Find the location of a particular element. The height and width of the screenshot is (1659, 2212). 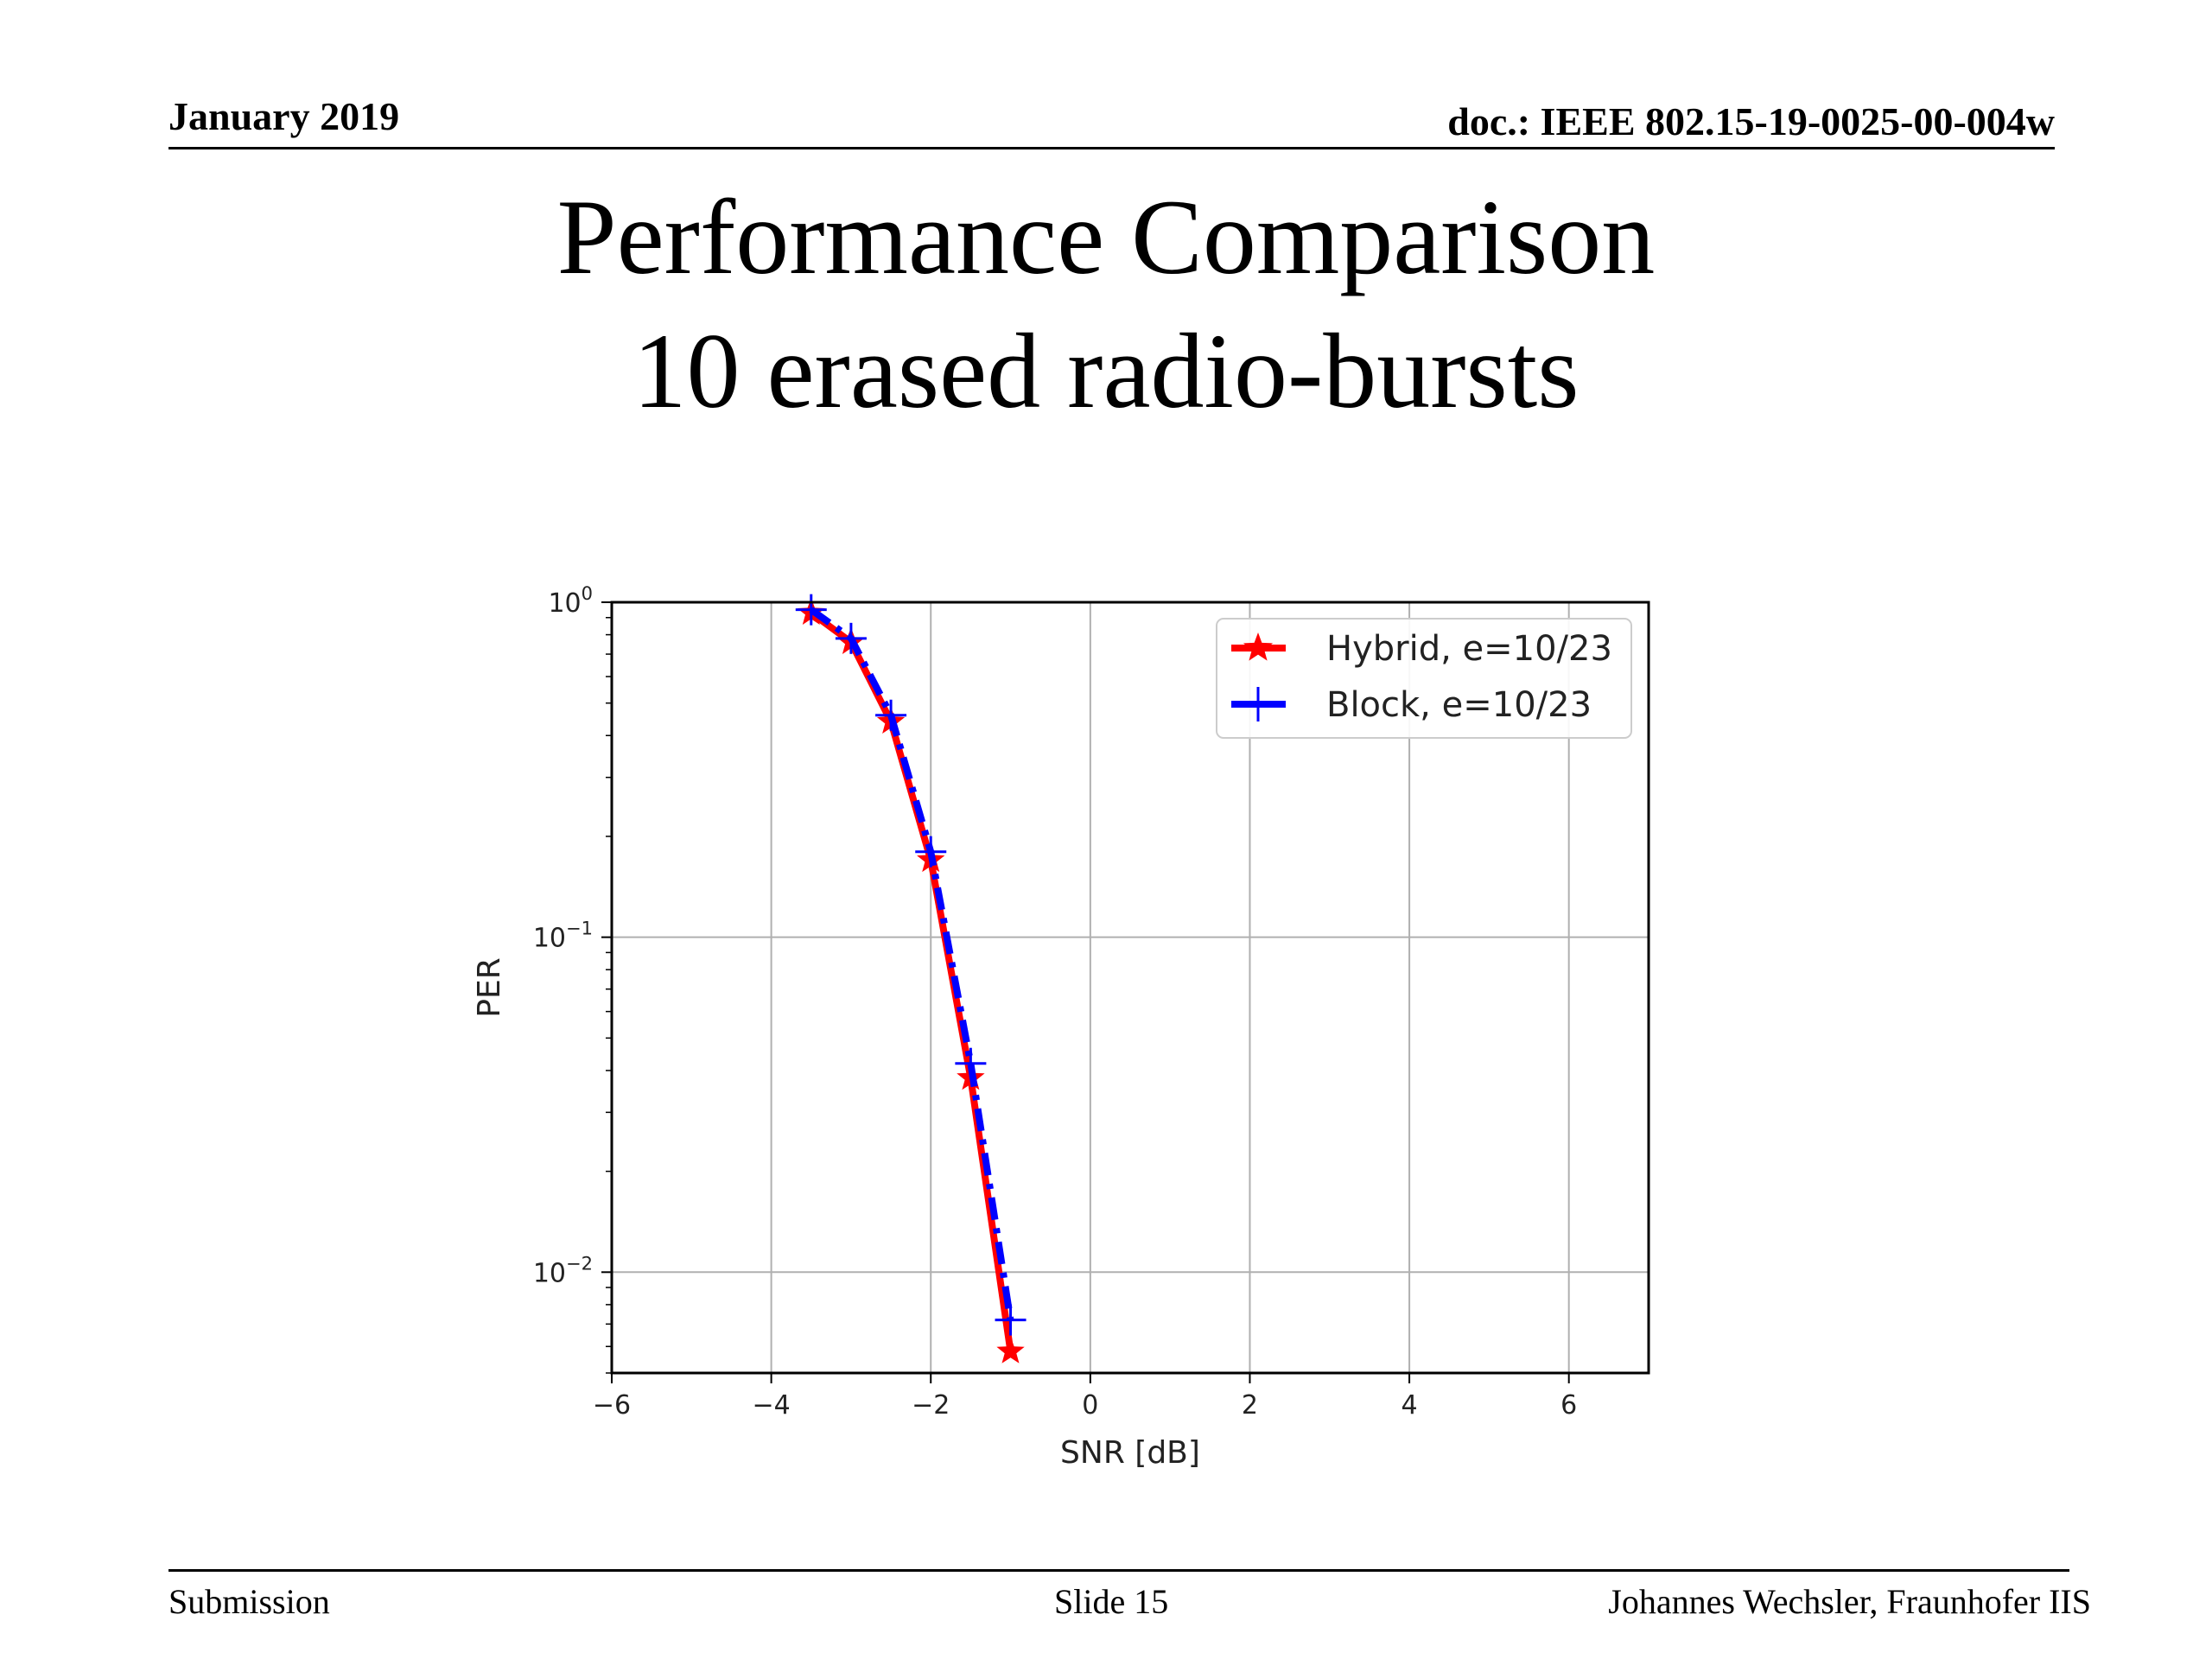

footer-submission: Submission is located at coordinates (249, 1601).